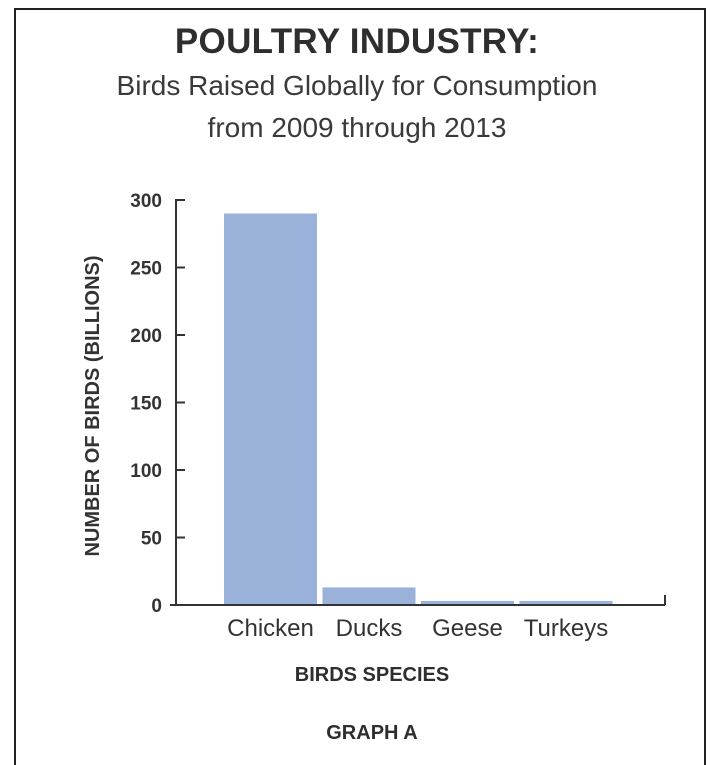 The height and width of the screenshot is (765, 714). What do you see at coordinates (270, 409) in the screenshot?
I see `bar-chicken` at bounding box center [270, 409].